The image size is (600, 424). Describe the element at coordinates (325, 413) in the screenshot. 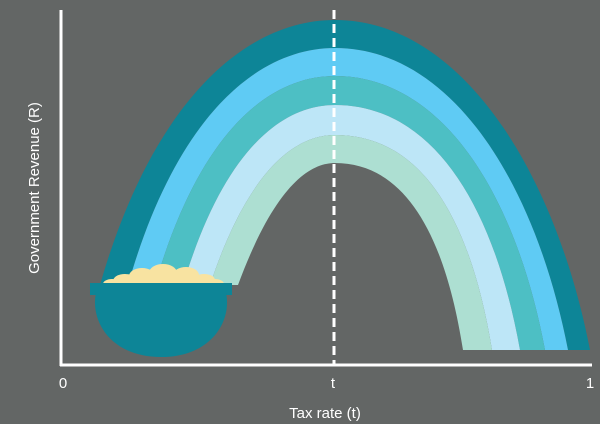

I see `x-axis-label: Tax rate (t)` at that location.